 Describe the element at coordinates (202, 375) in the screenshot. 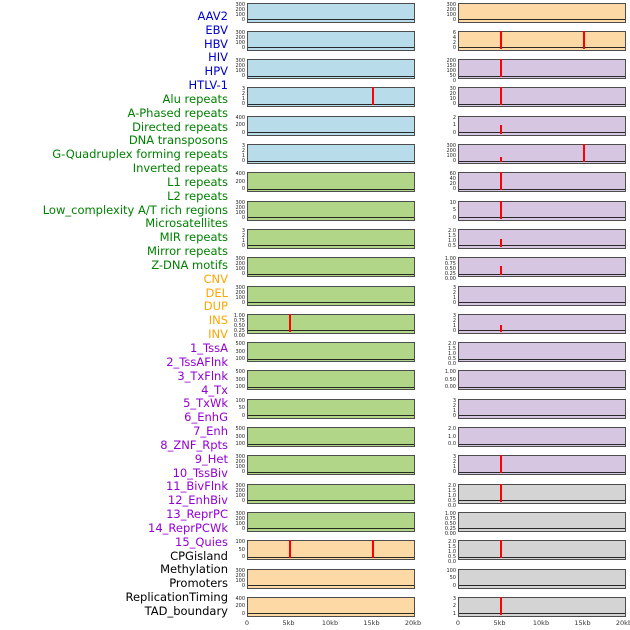

I see `track-label: 3_TxFlnk` at that location.